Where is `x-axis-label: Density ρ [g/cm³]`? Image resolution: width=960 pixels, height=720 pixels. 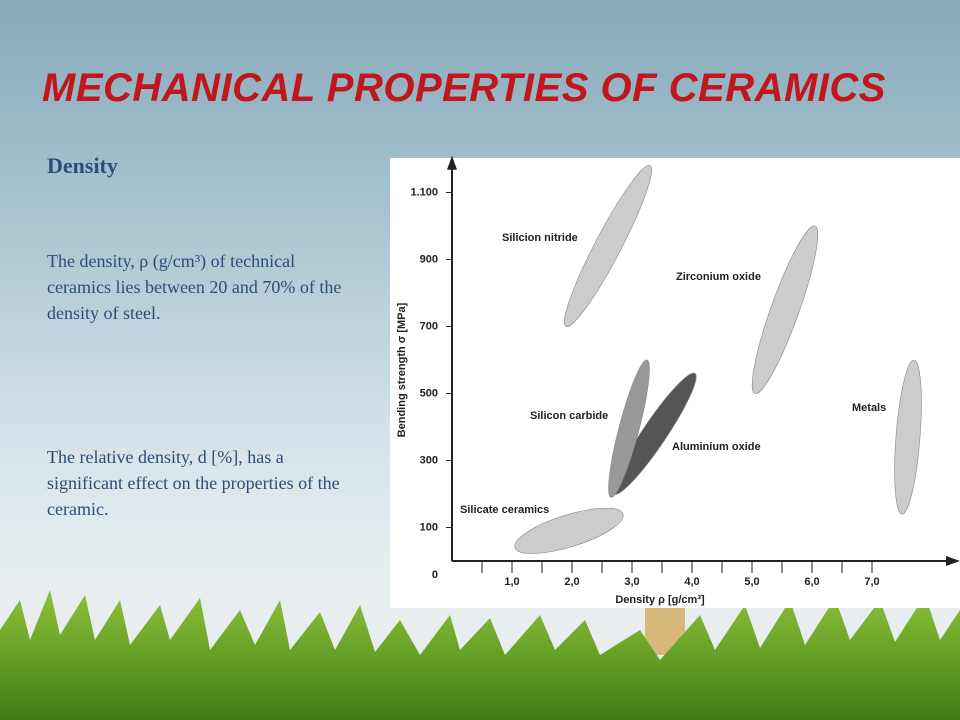 x-axis-label: Density ρ [g/cm³] is located at coordinates (660, 600).